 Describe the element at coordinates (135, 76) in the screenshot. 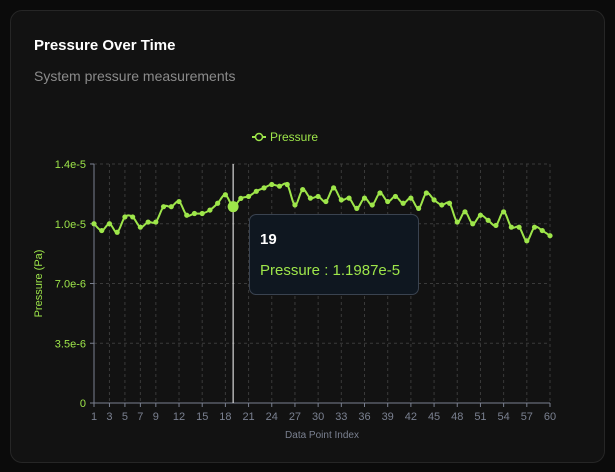

I see `card-subtitle: System pressure measurements` at that location.